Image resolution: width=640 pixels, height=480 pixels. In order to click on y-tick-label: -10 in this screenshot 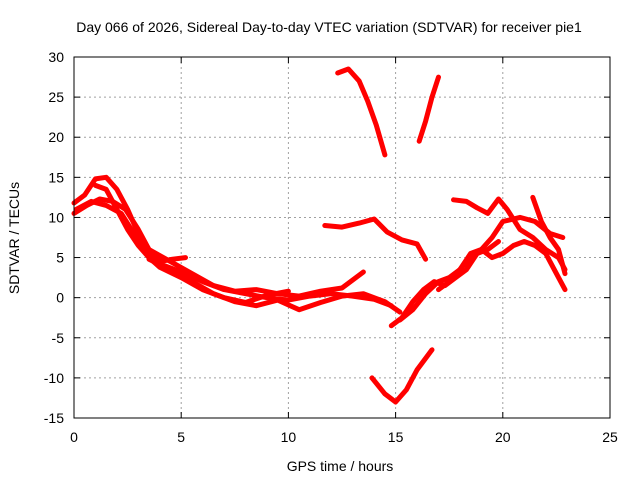, I will do `click(54, 378)`.